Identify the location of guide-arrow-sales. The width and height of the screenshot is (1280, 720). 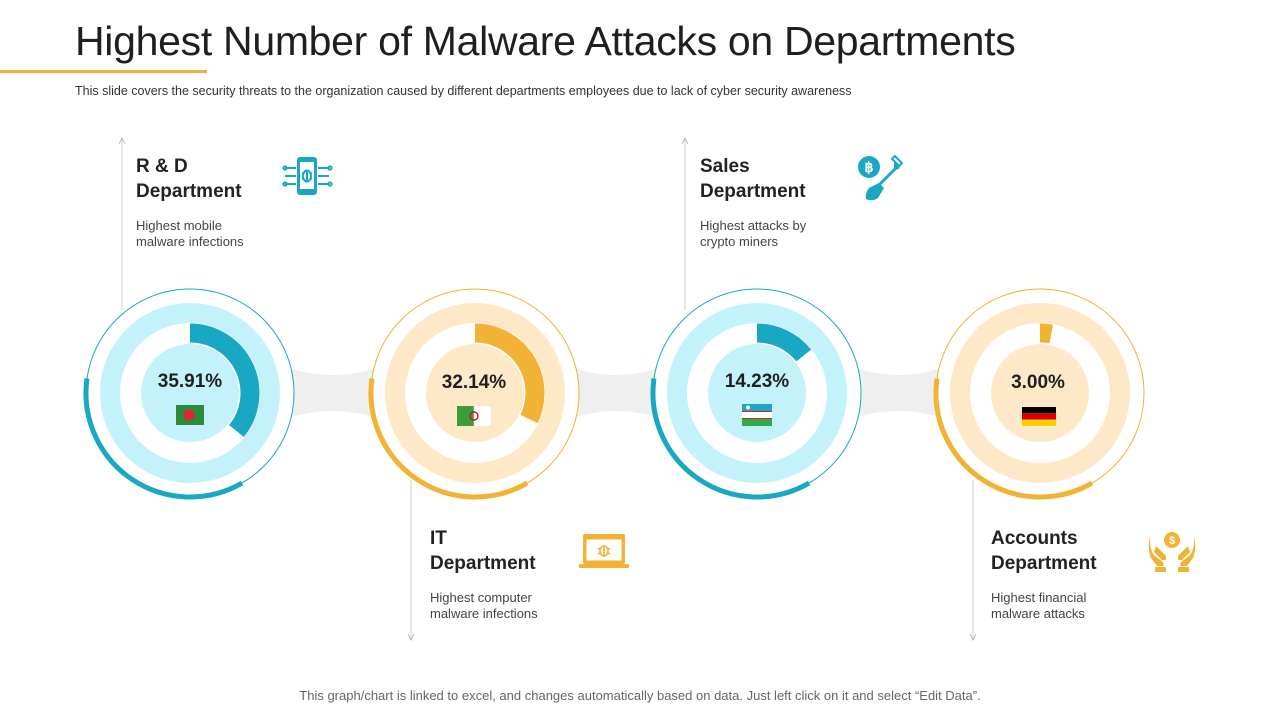
(685, 140).